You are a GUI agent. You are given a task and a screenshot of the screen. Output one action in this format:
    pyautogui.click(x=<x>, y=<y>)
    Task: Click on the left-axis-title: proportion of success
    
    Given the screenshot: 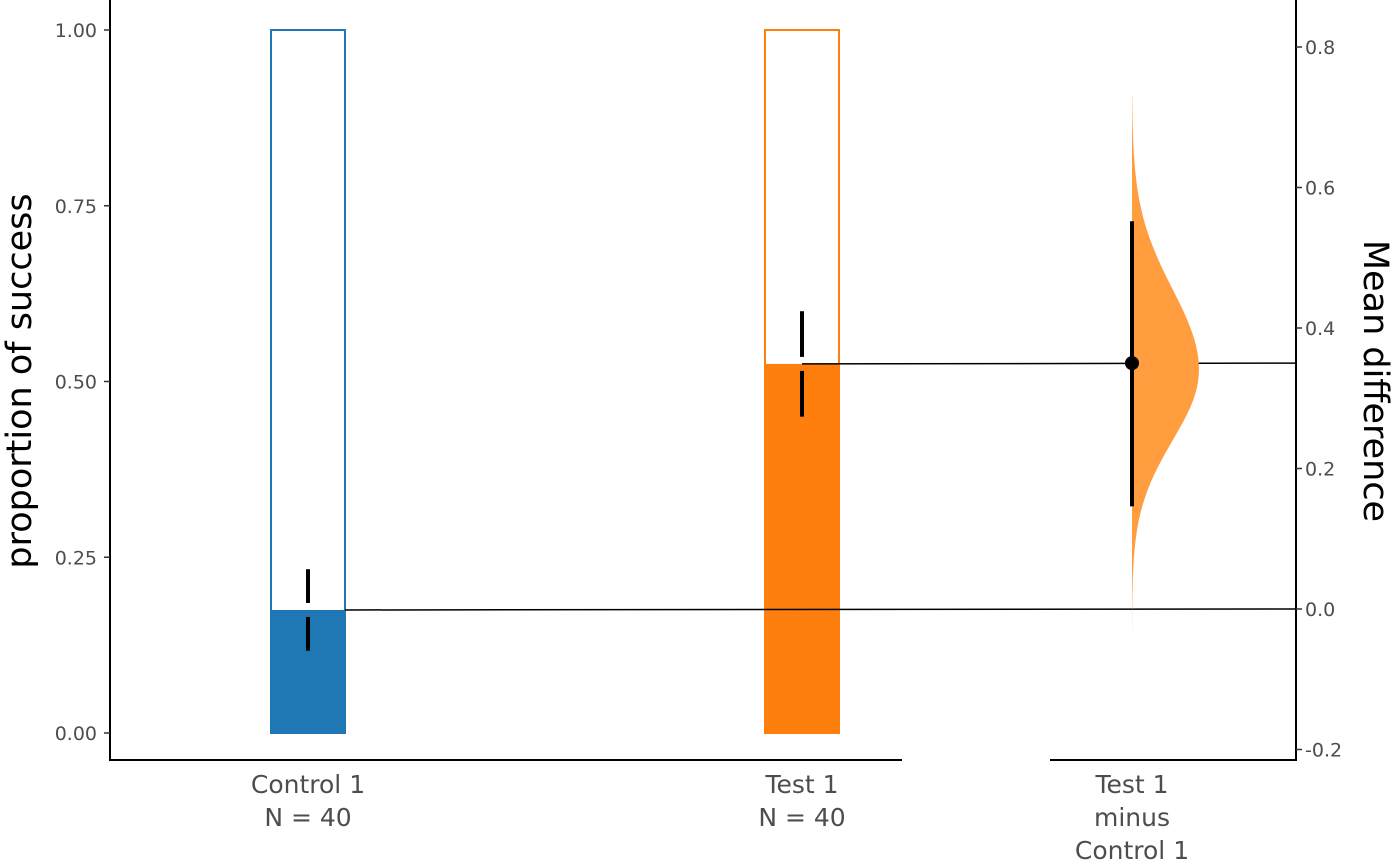 What is the action you would take?
    pyautogui.click(x=20, y=380)
    